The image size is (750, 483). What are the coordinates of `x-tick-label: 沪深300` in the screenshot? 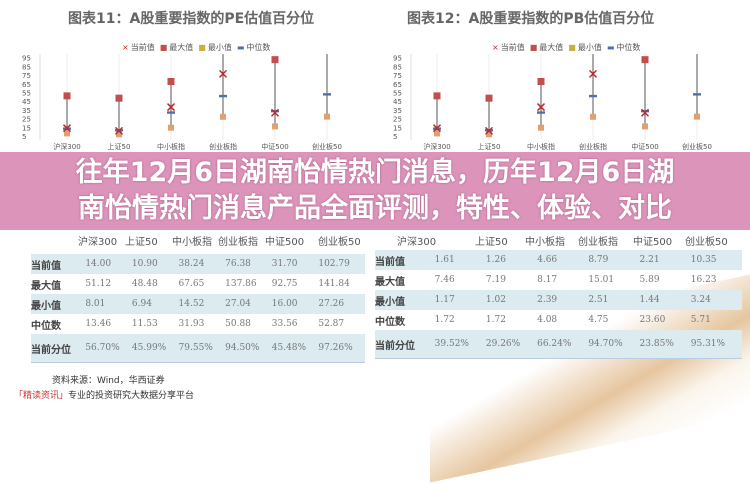 It's located at (436, 146).